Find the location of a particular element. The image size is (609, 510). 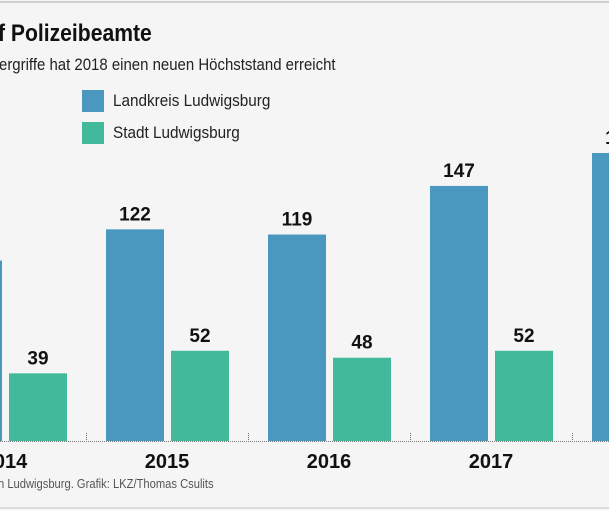

bar-stadt-2014 is located at coordinates (38, 407).